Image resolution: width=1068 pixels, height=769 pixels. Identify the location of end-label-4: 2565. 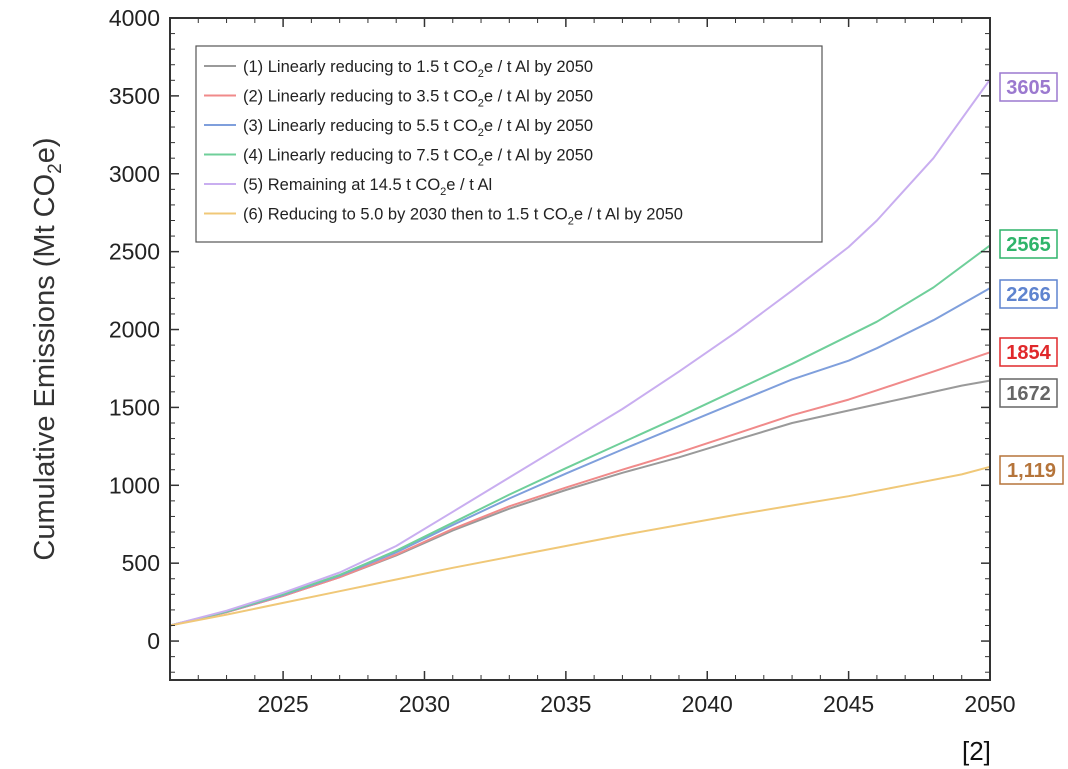
(1028, 245).